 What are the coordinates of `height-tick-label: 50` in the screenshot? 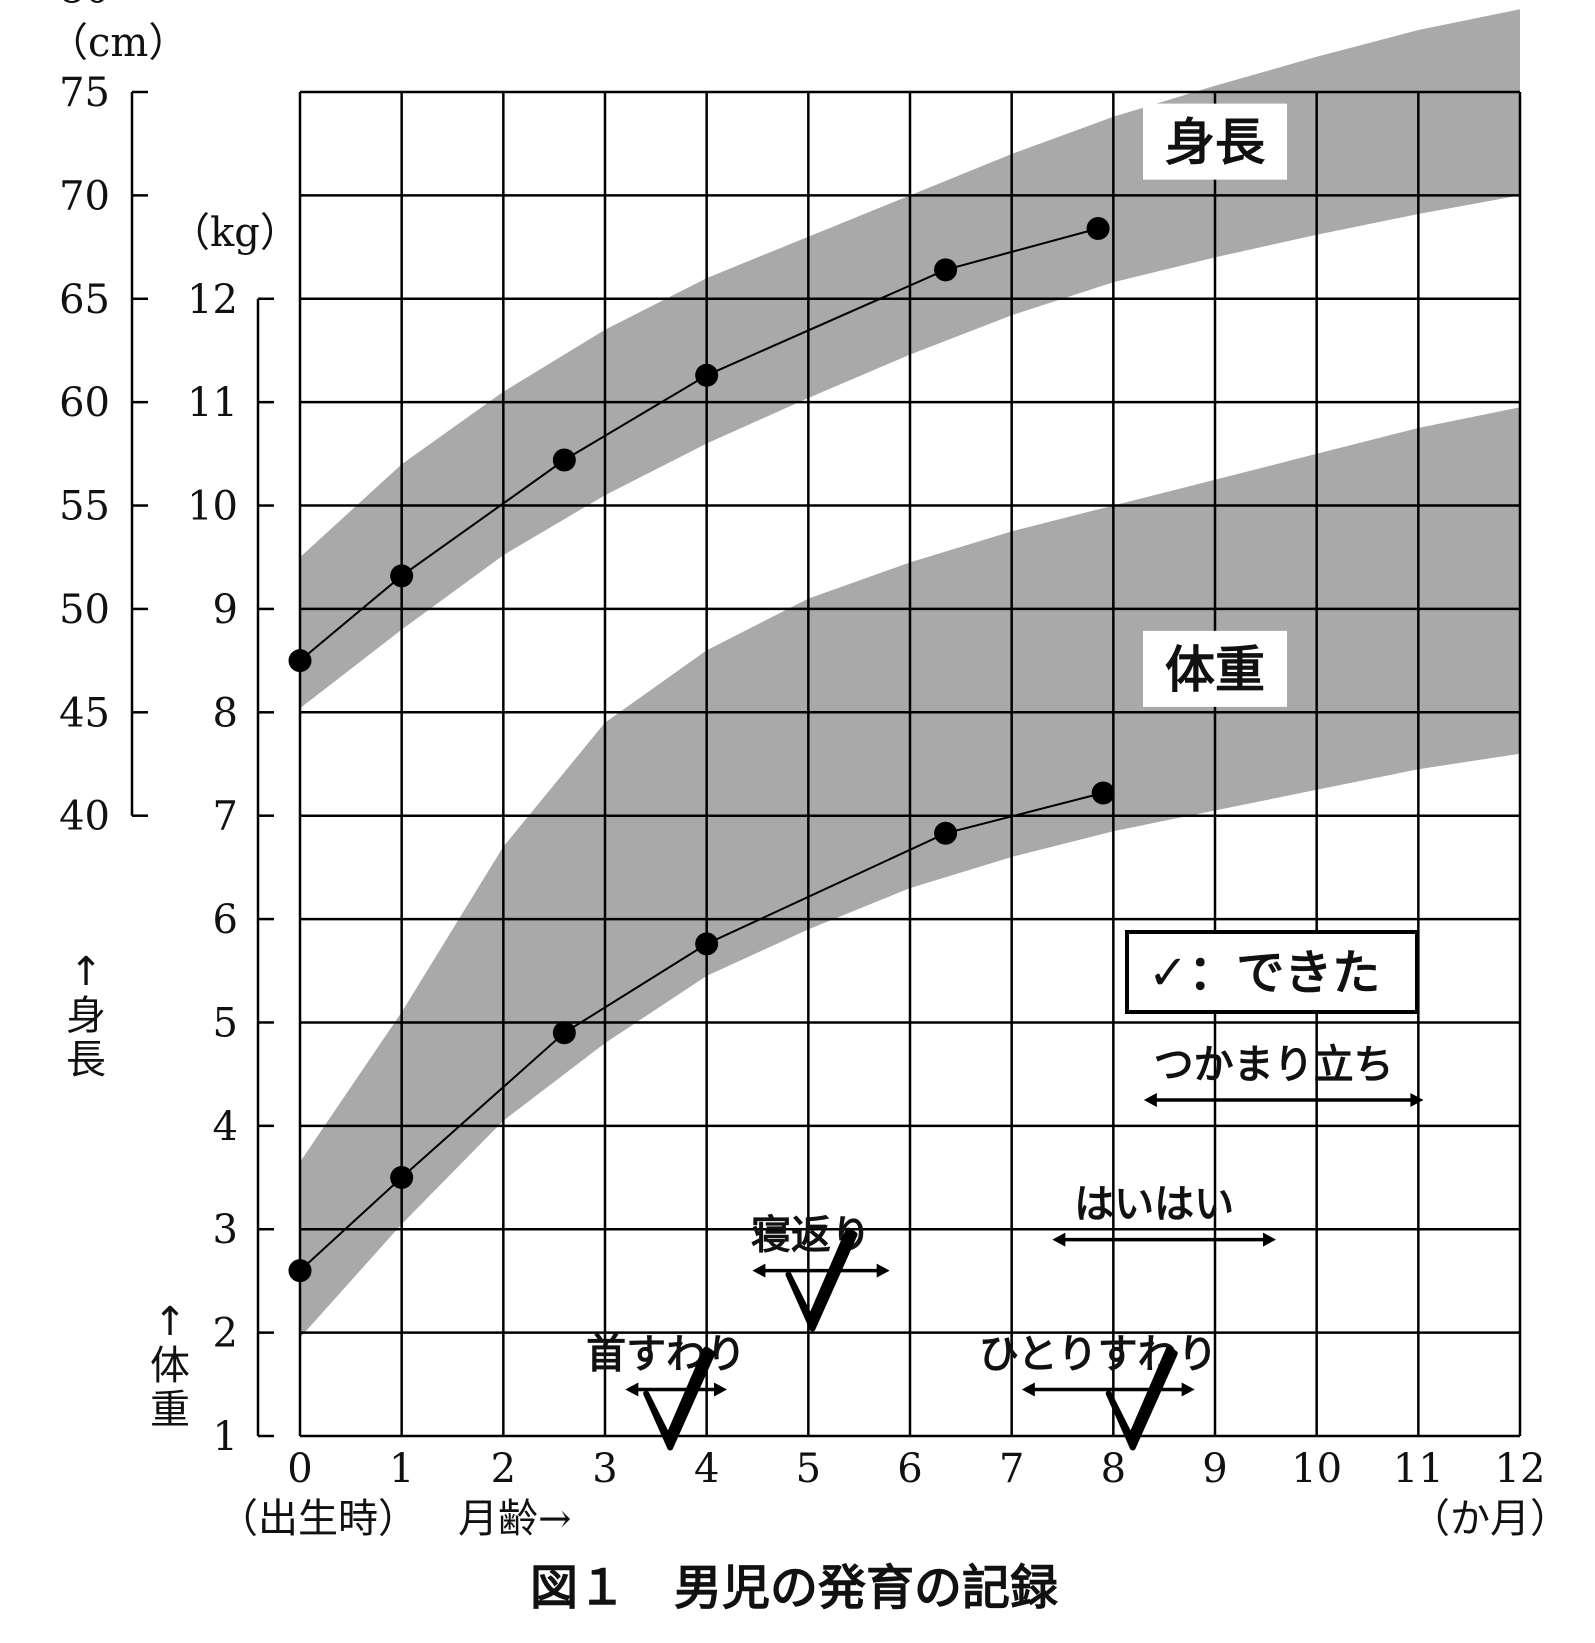 It's located at (84, 610).